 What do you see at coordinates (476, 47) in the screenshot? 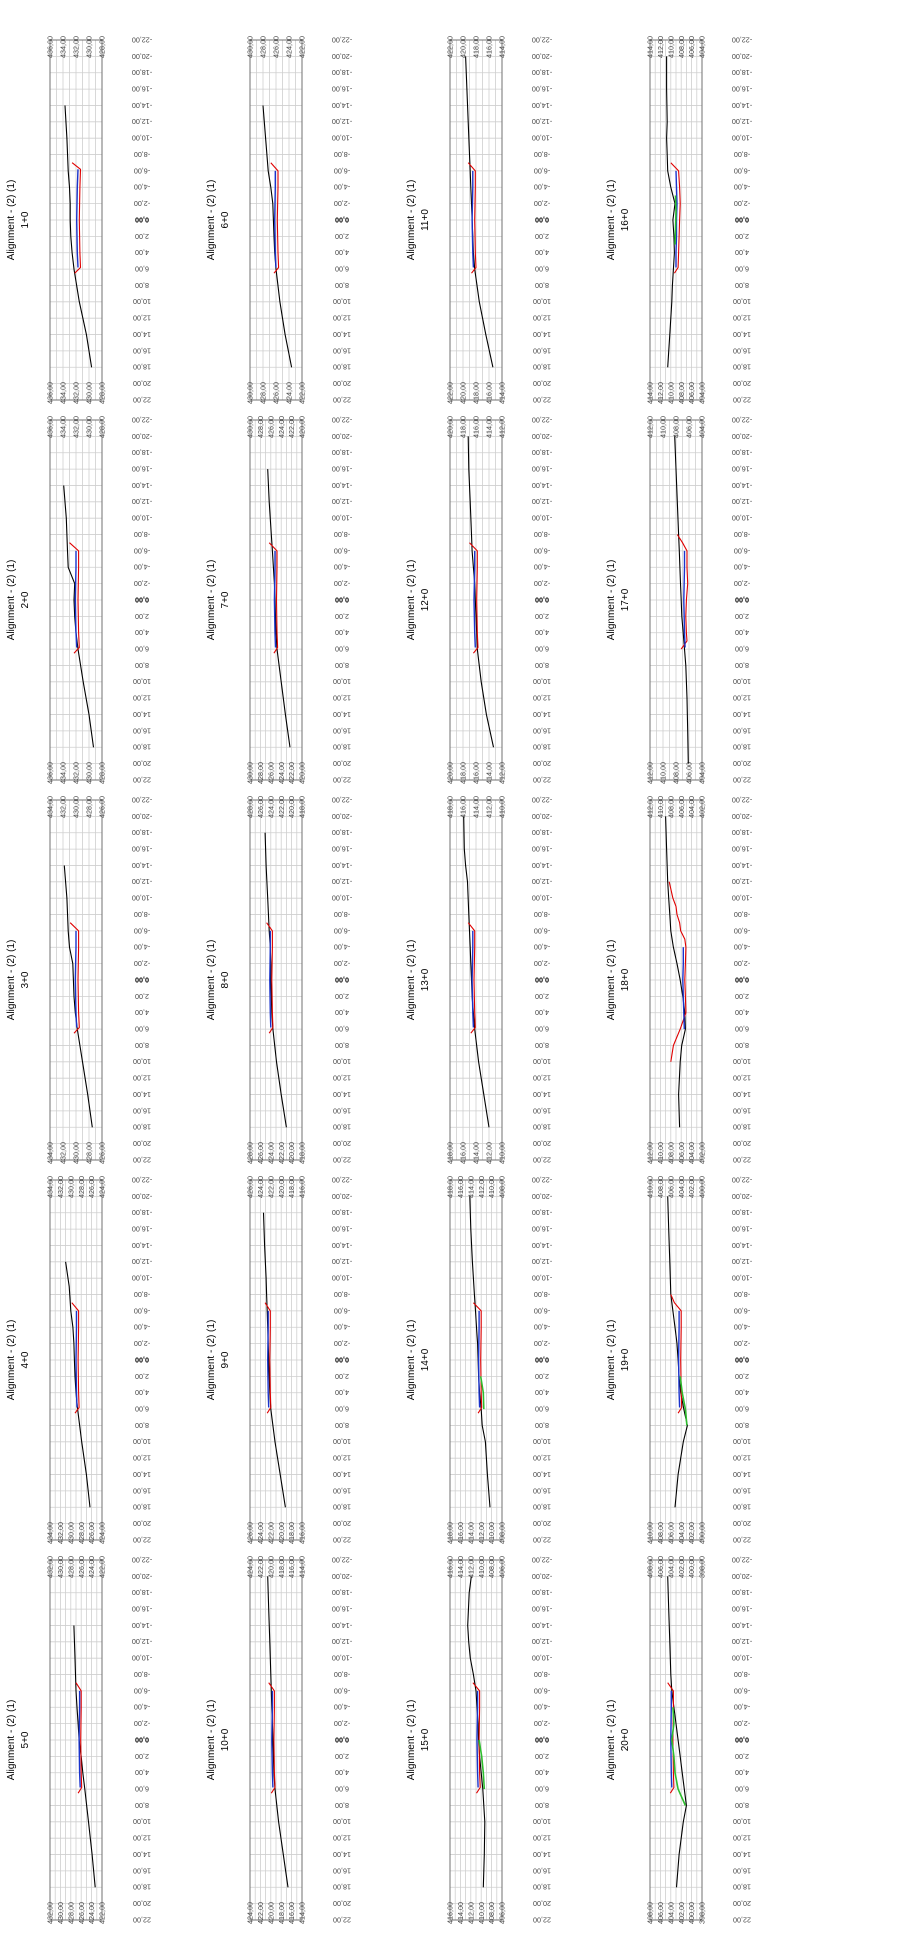
I see `y-tick-label: 418,00` at bounding box center [476, 47].